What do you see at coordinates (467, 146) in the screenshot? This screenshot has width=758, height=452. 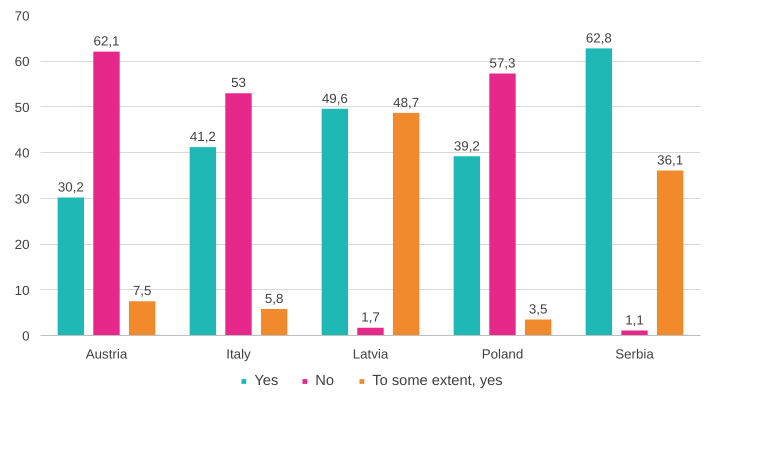 I see `data-label: 39,2` at bounding box center [467, 146].